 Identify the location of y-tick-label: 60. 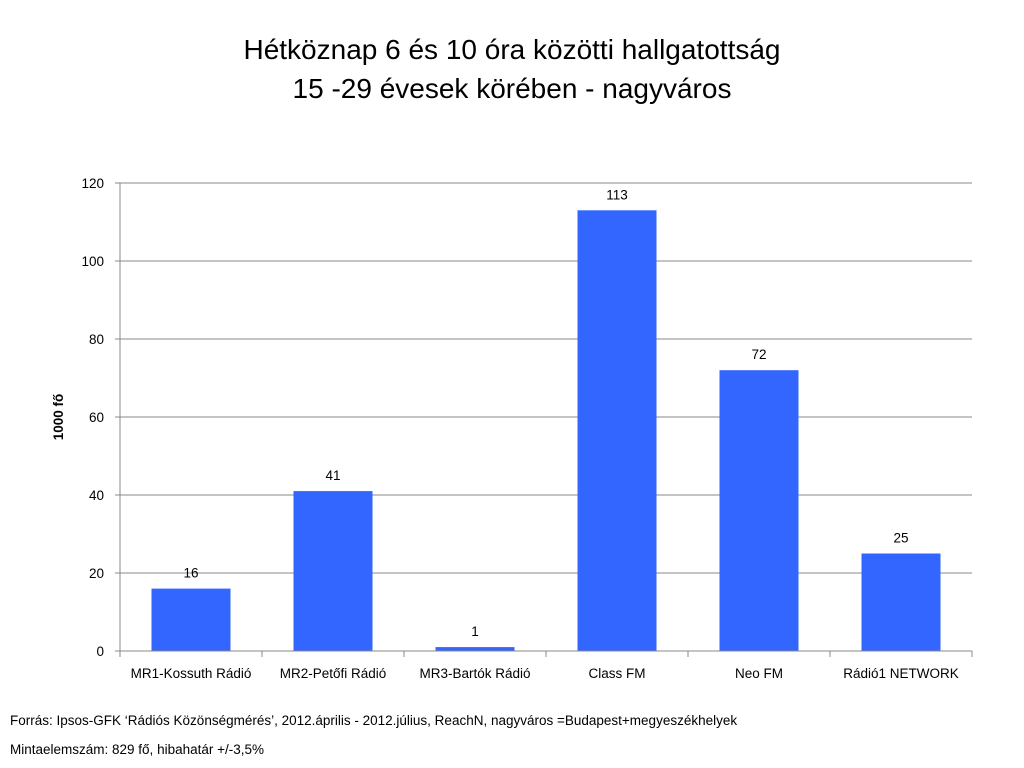
(96, 417).